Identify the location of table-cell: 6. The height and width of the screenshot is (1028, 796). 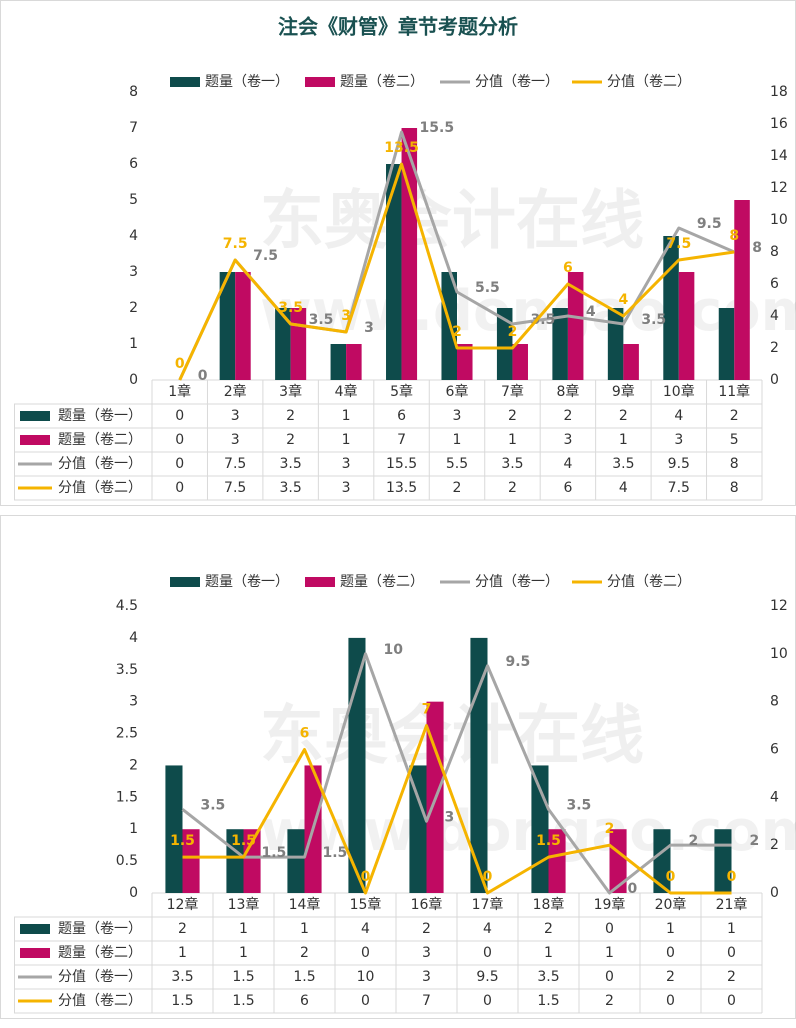
(401, 416).